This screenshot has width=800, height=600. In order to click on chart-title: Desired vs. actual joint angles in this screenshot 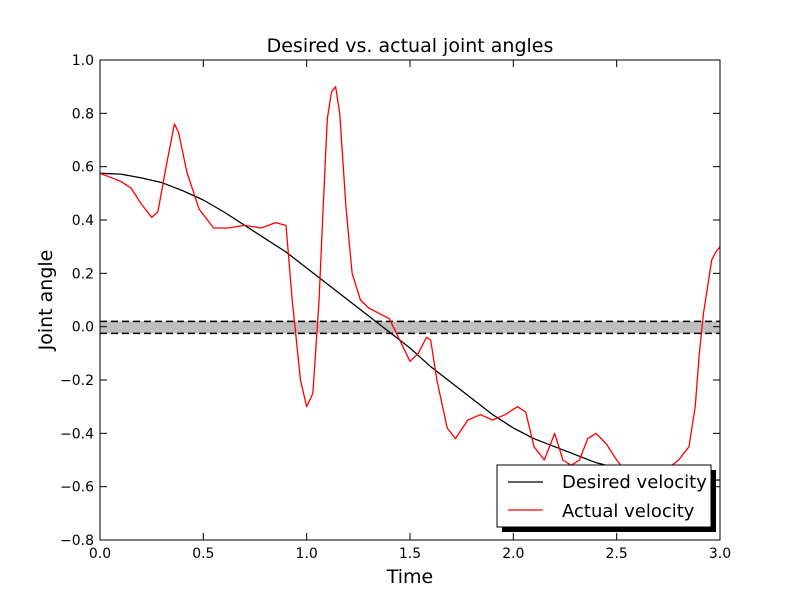, I will do `click(410, 46)`.